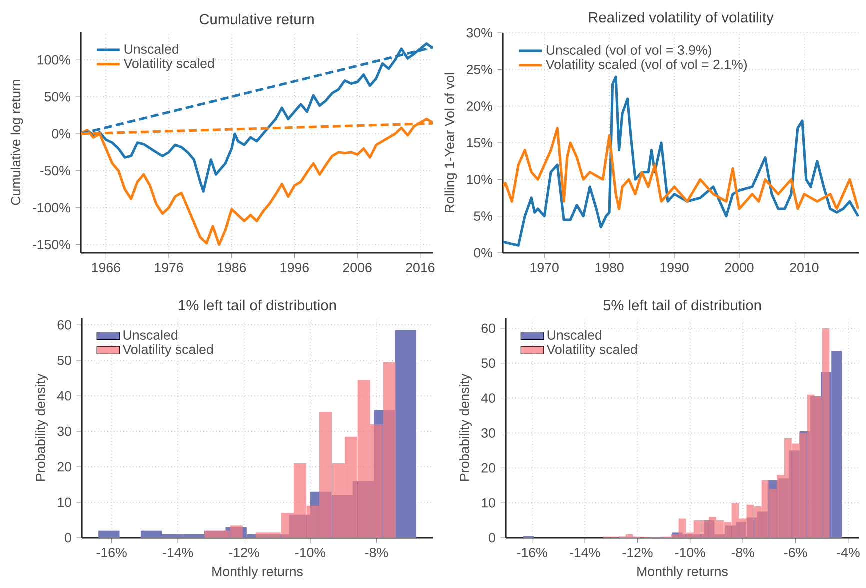  What do you see at coordinates (257, 305) in the screenshot?
I see `chart-title: 1% left tail of distribution` at bounding box center [257, 305].